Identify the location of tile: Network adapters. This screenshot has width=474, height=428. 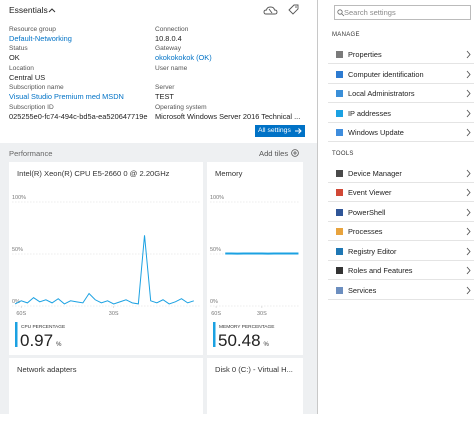
(106, 393).